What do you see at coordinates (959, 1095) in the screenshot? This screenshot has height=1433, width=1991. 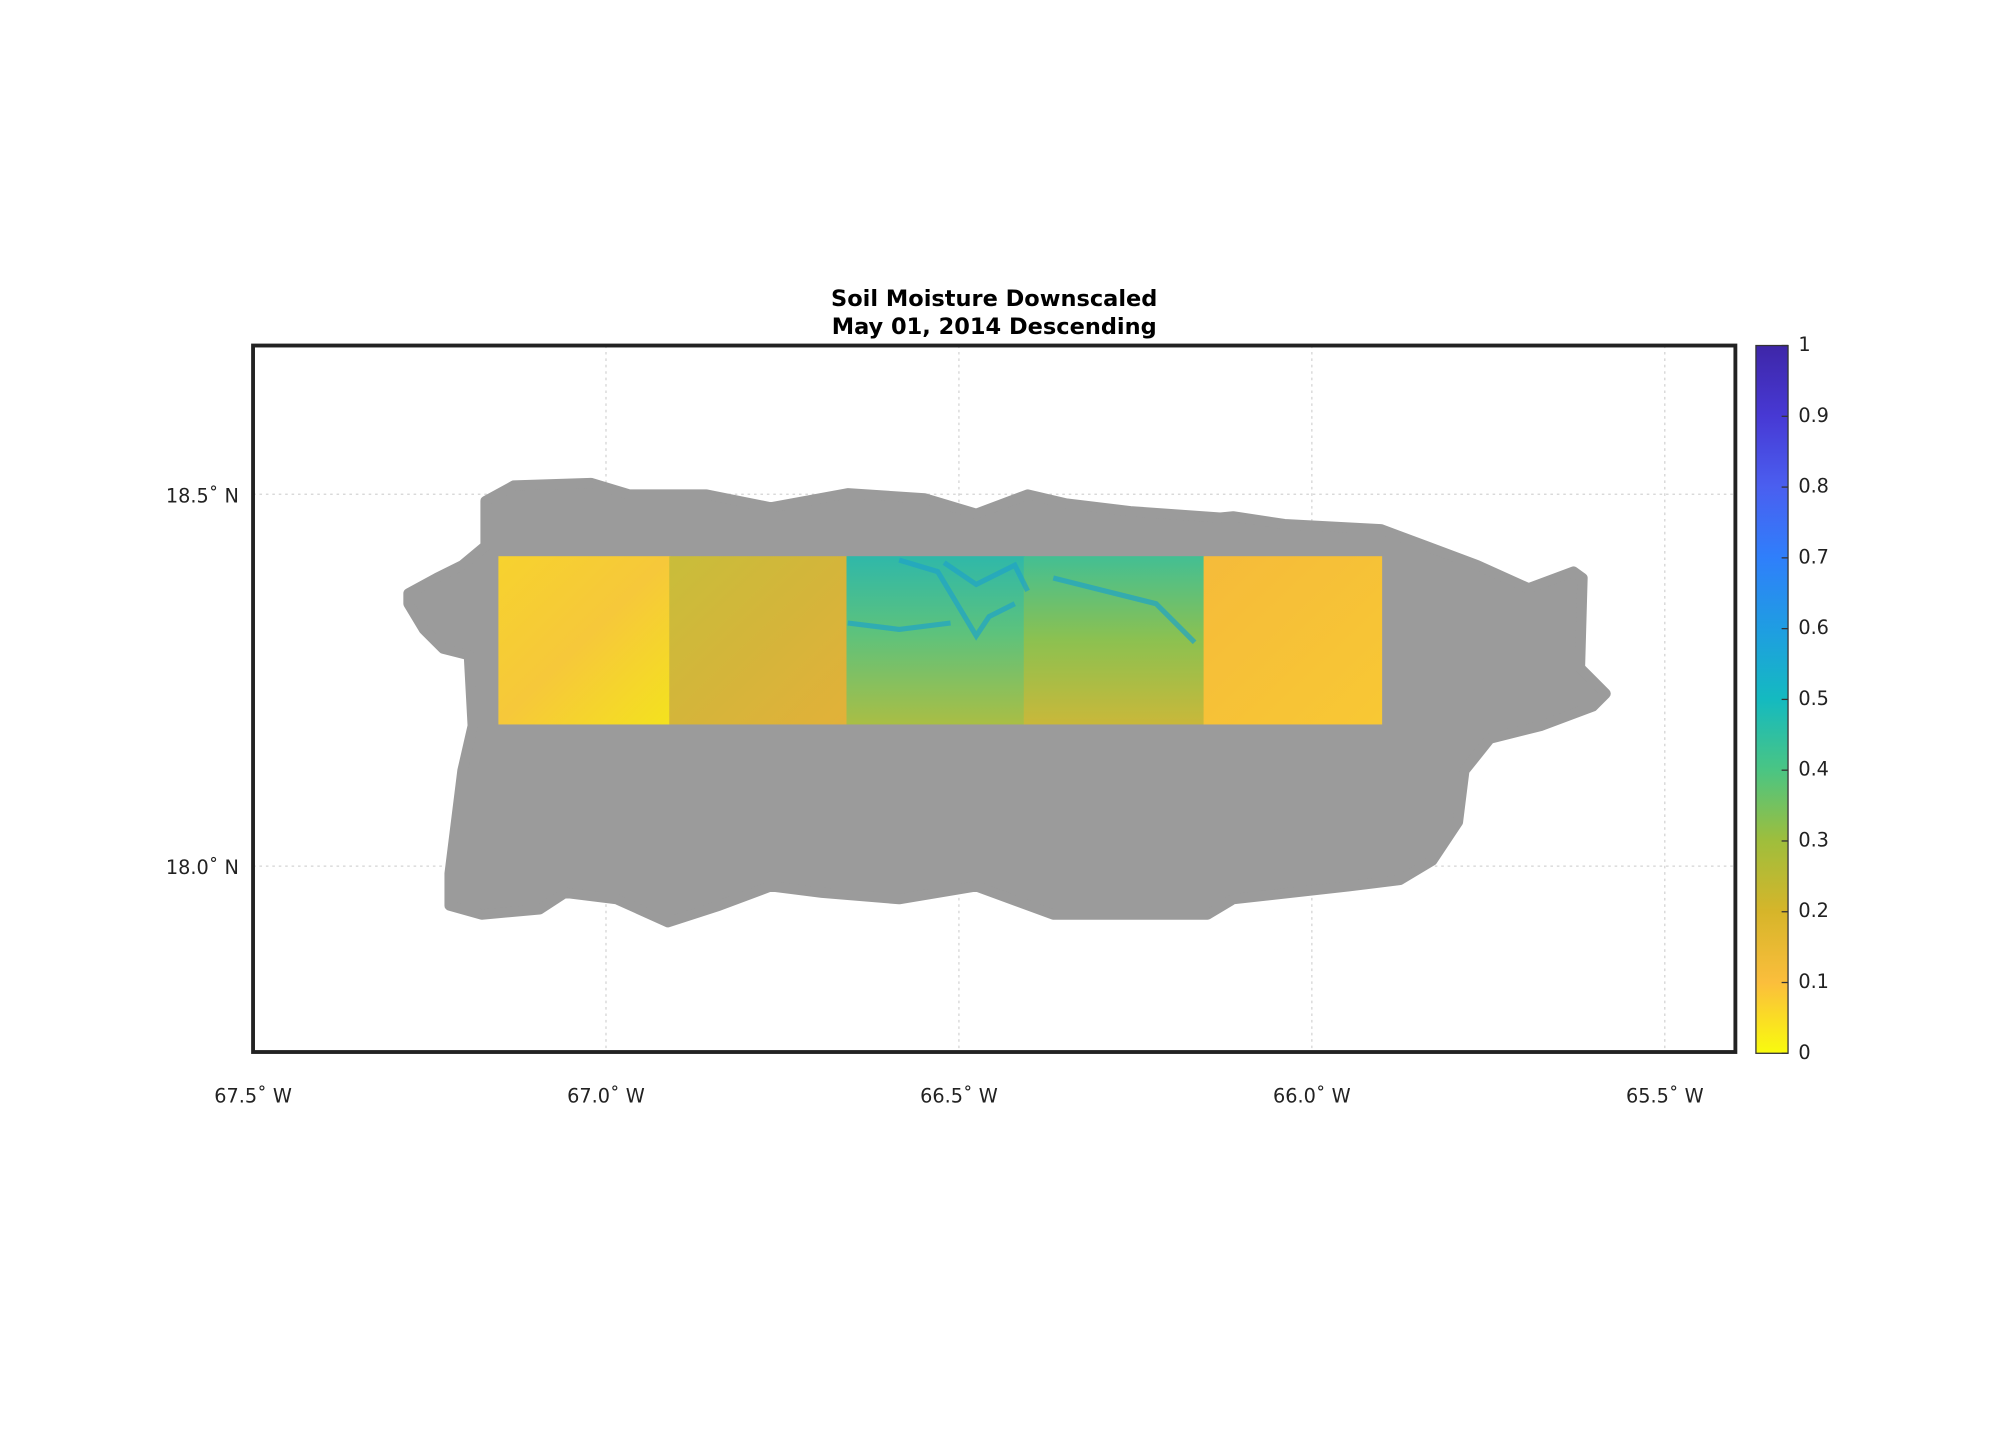 I see `x-tick-label: 66.5˚ W` at bounding box center [959, 1095].